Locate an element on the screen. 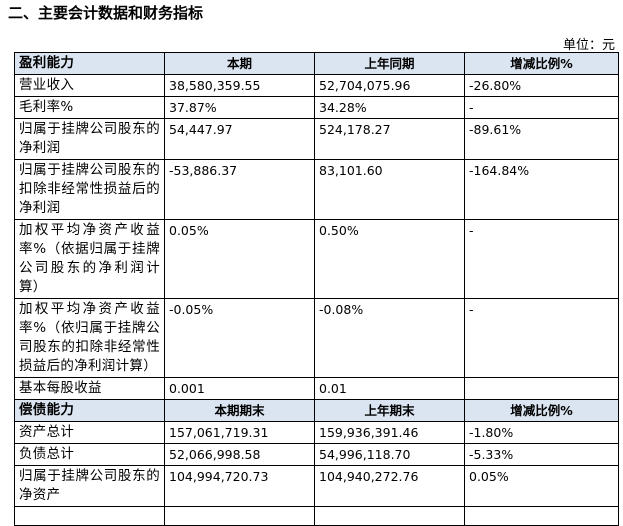 This screenshot has height=526, width=623. header-row: 偿债能力 本期期末 上年期末 增减比例% is located at coordinates (316, 410).